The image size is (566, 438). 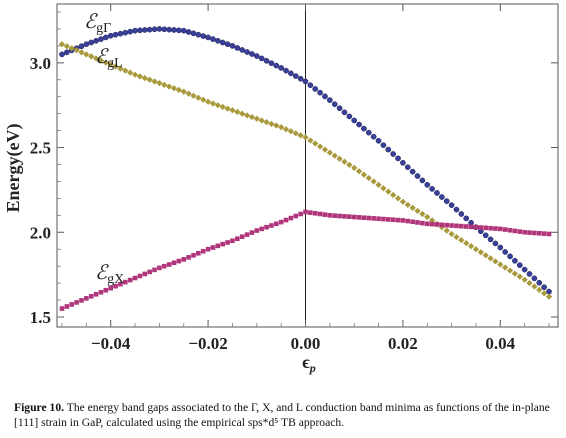 I want to click on series-label-gX: ℰgX, so click(x=109, y=274).